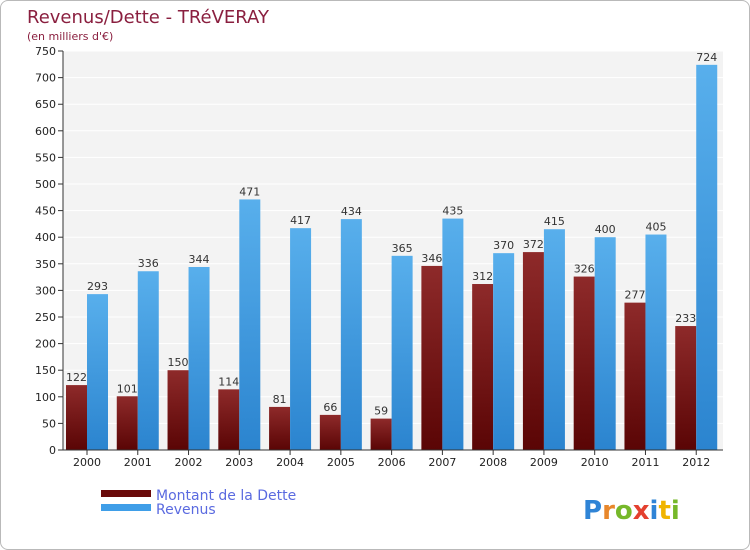 The height and width of the screenshot is (550, 750). I want to click on x-tick-label: 2011, so click(645, 462).